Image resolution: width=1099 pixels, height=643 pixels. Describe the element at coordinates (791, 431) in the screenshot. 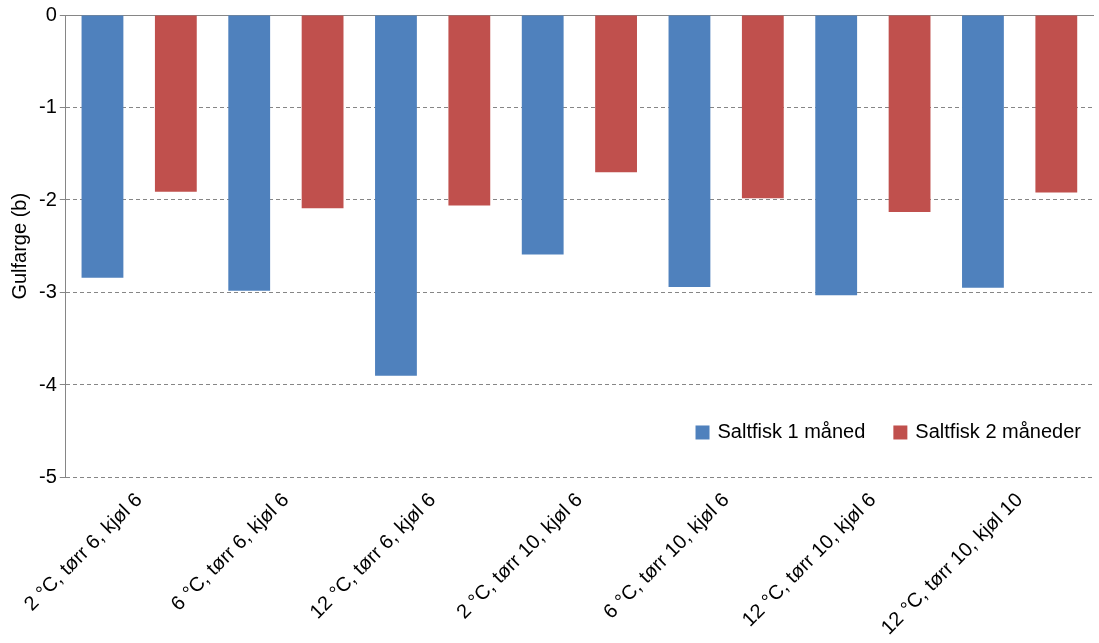

I see `legend-label: Saltfisk 1 måned` at that location.